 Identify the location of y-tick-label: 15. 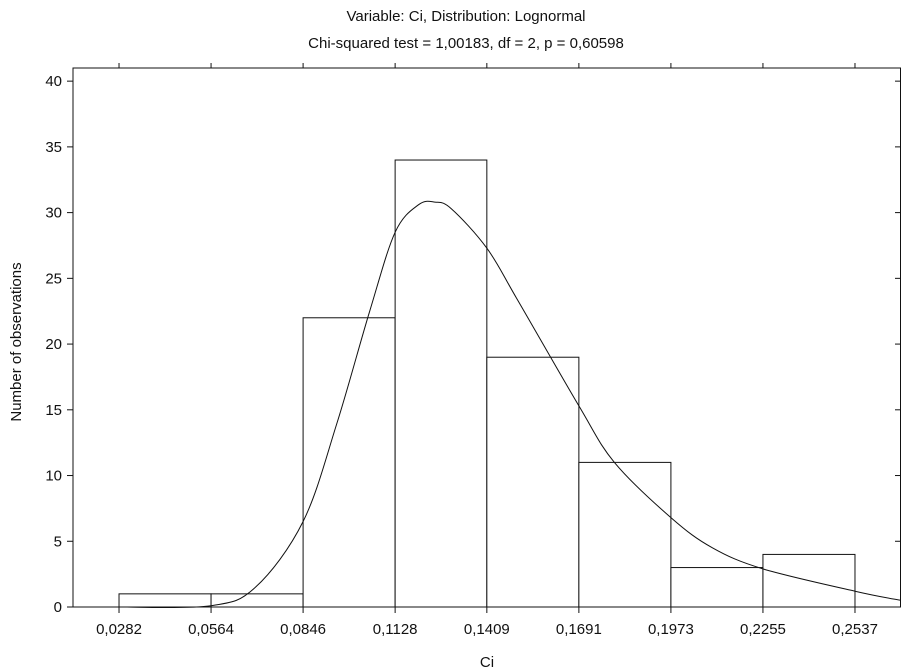
(53, 410).